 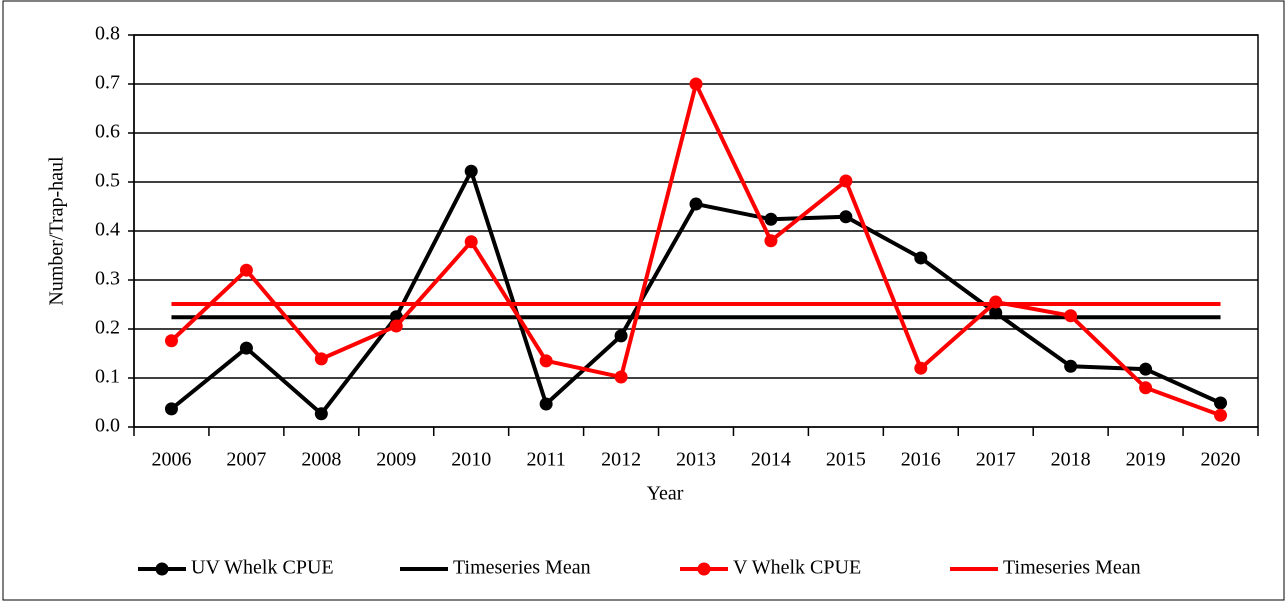 What do you see at coordinates (797, 568) in the screenshot?
I see `legend-label: V Whelk CPUE` at bounding box center [797, 568].